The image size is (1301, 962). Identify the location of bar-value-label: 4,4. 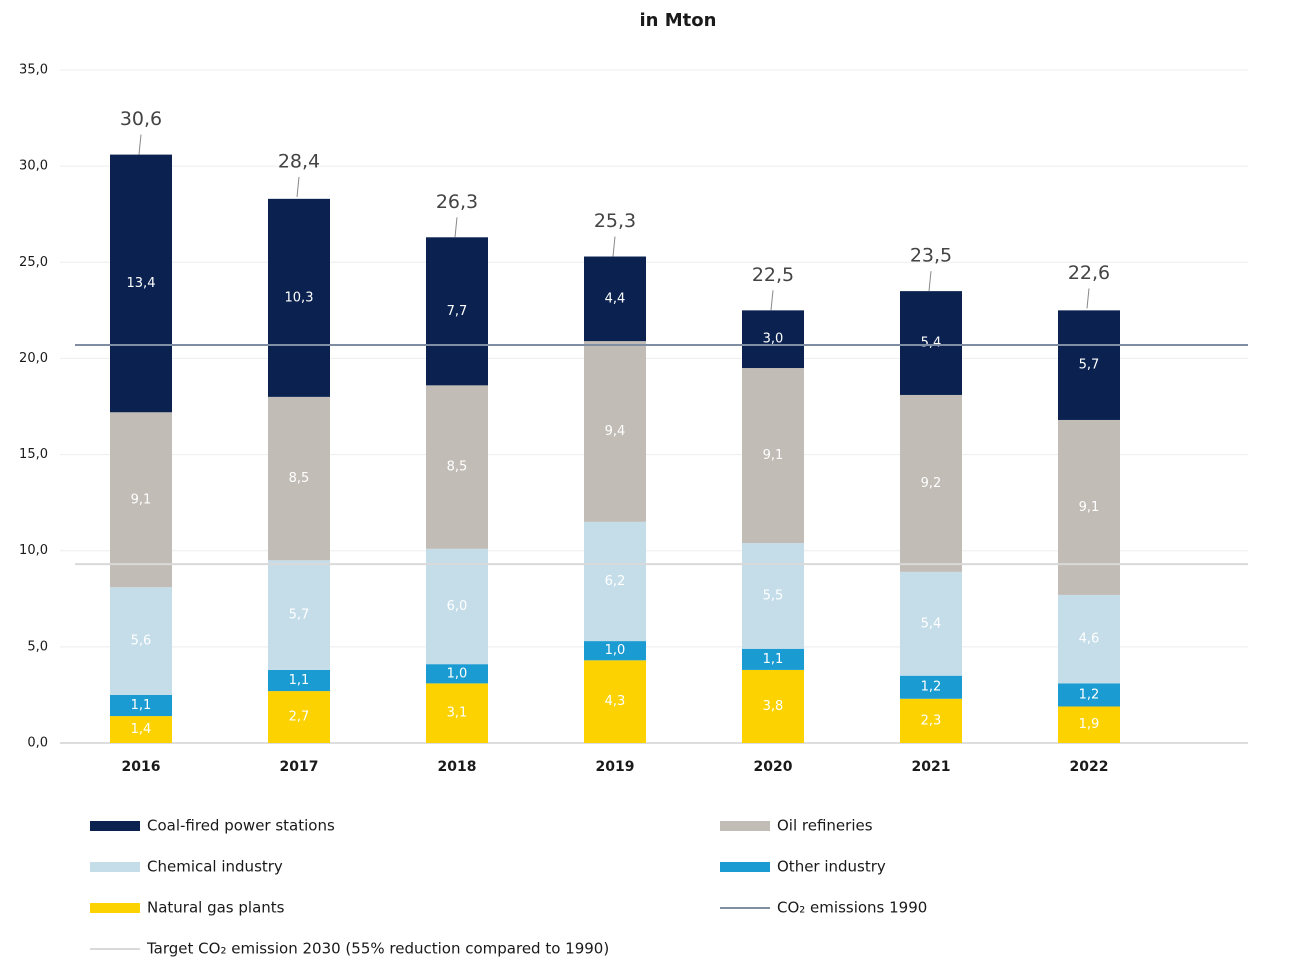
(615, 298).